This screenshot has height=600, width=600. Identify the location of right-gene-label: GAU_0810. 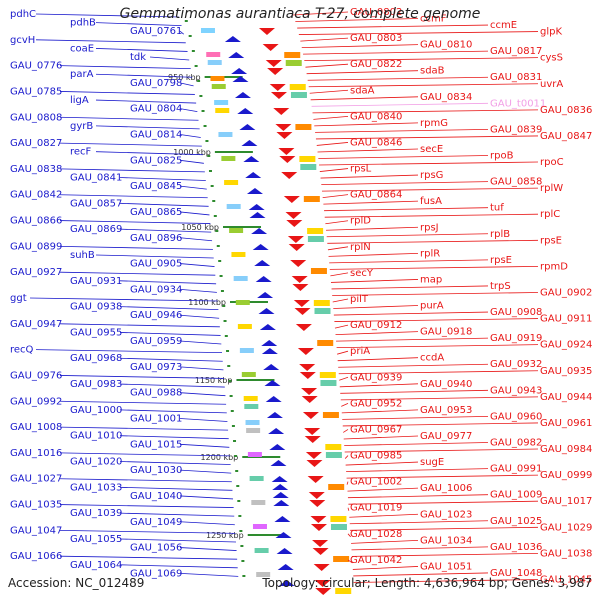
(446, 45).